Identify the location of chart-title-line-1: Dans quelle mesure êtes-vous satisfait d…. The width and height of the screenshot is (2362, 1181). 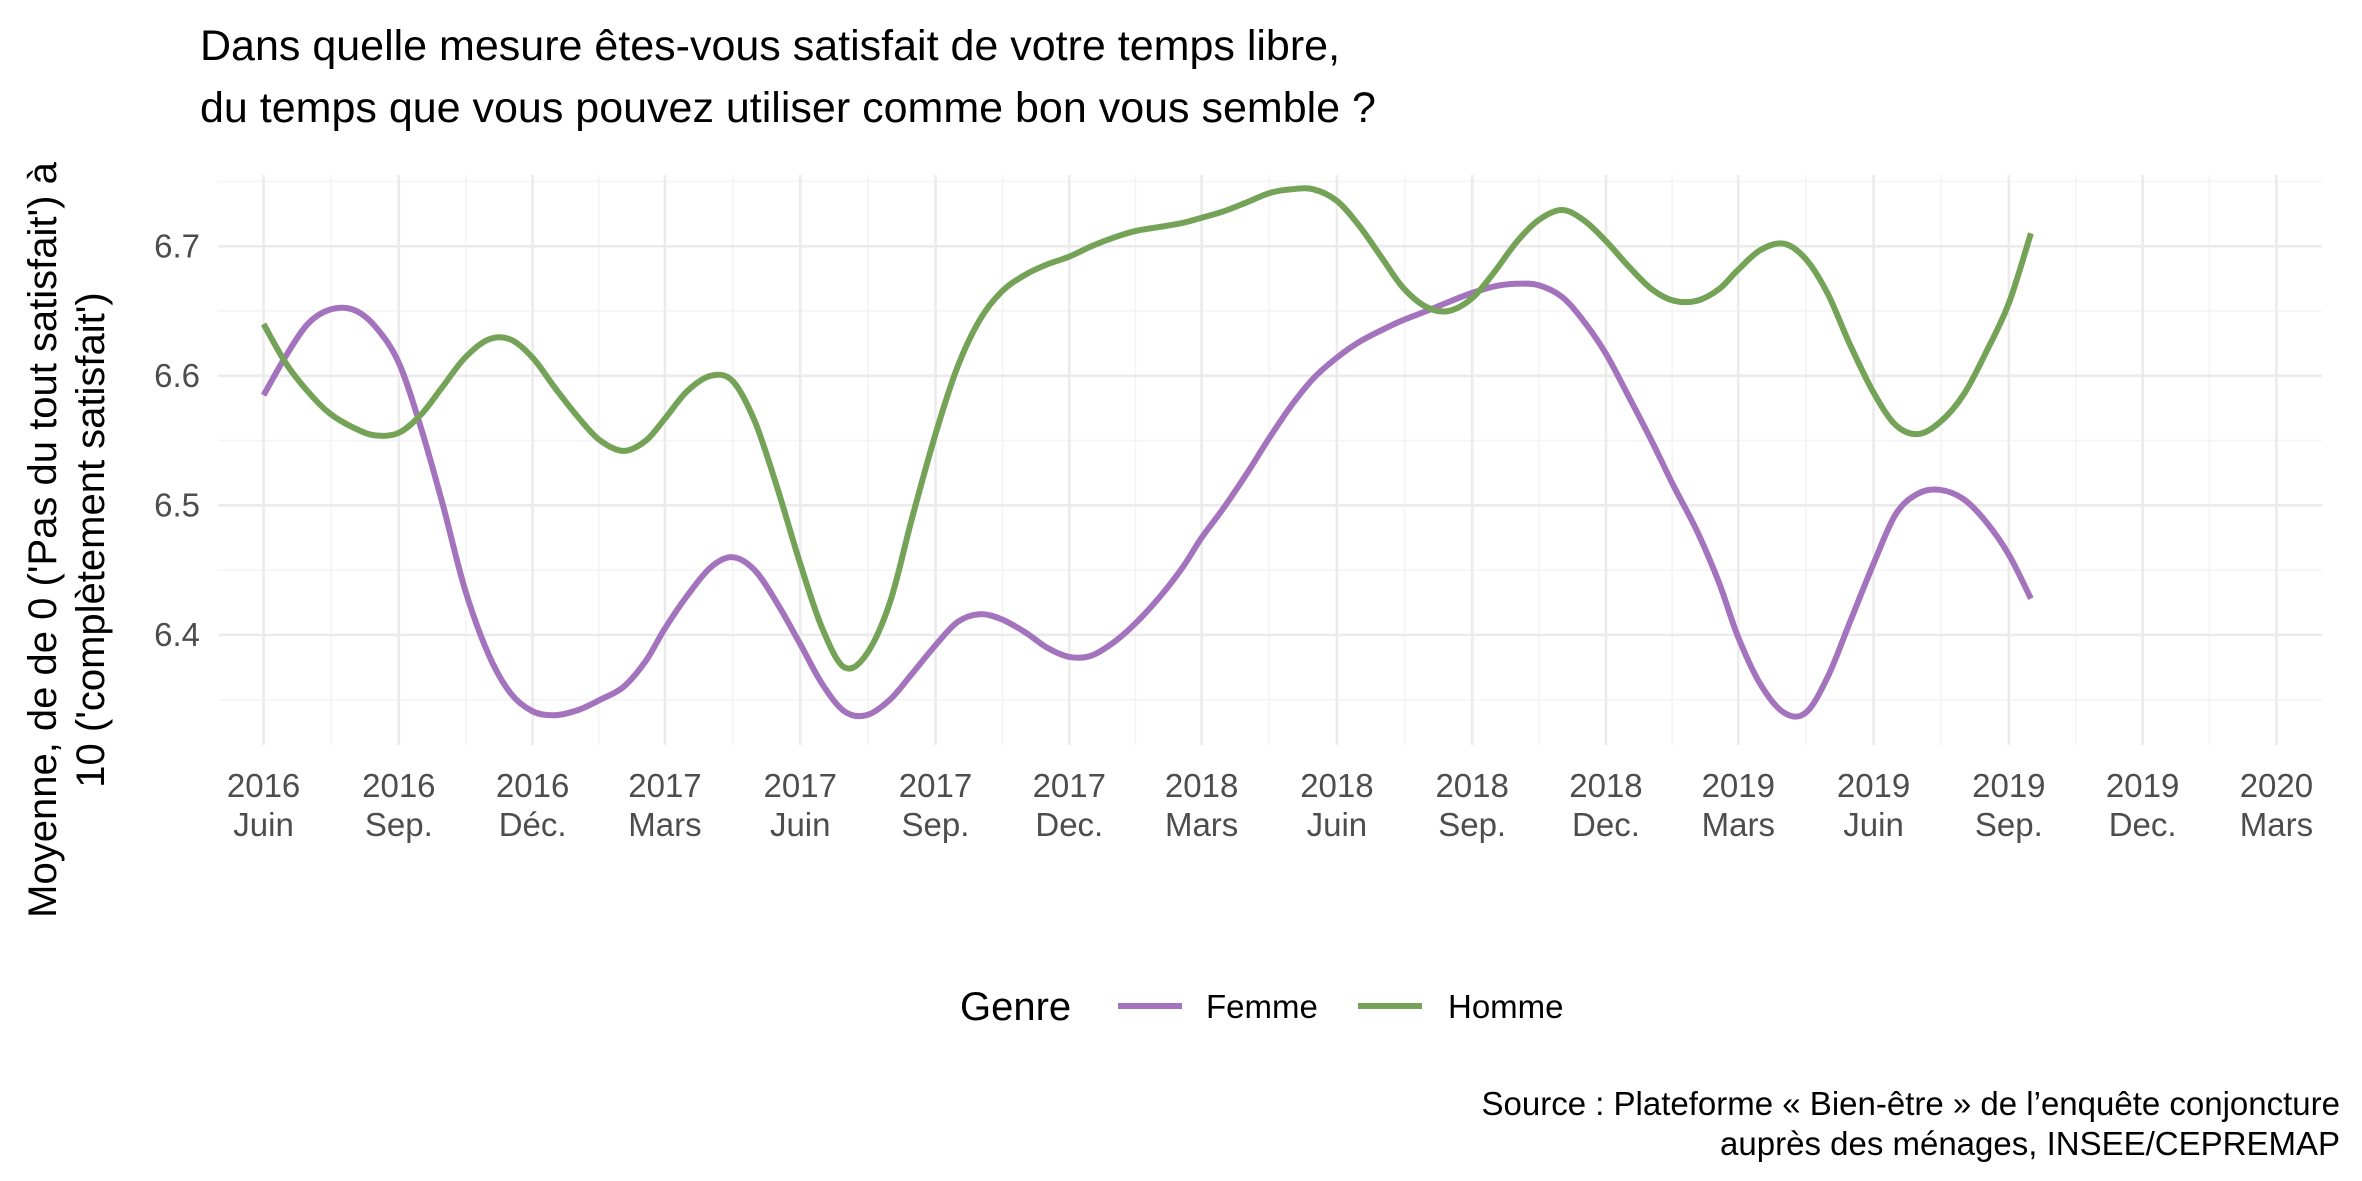
(770, 46).